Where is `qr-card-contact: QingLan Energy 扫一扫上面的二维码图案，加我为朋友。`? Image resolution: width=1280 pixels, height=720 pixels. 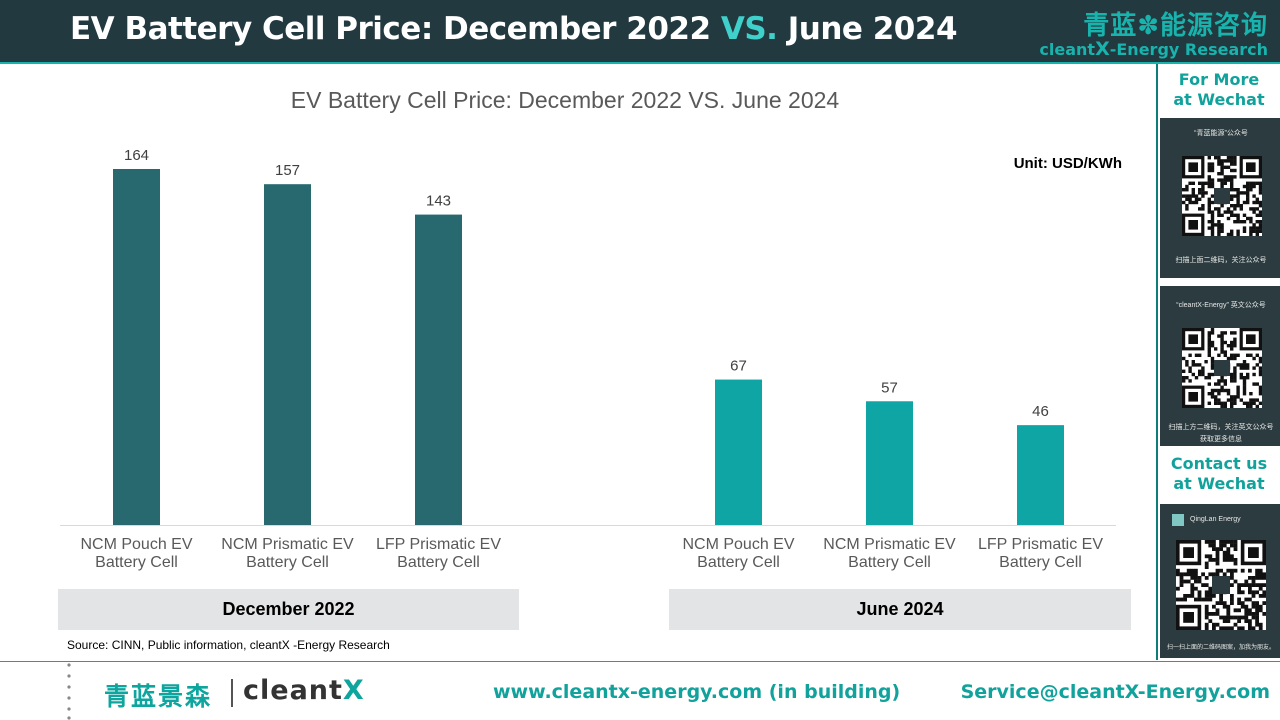 qr-card-contact: QingLan Energy 扫一扫上面的二维码图案，加我为朋友。 is located at coordinates (1220, 581).